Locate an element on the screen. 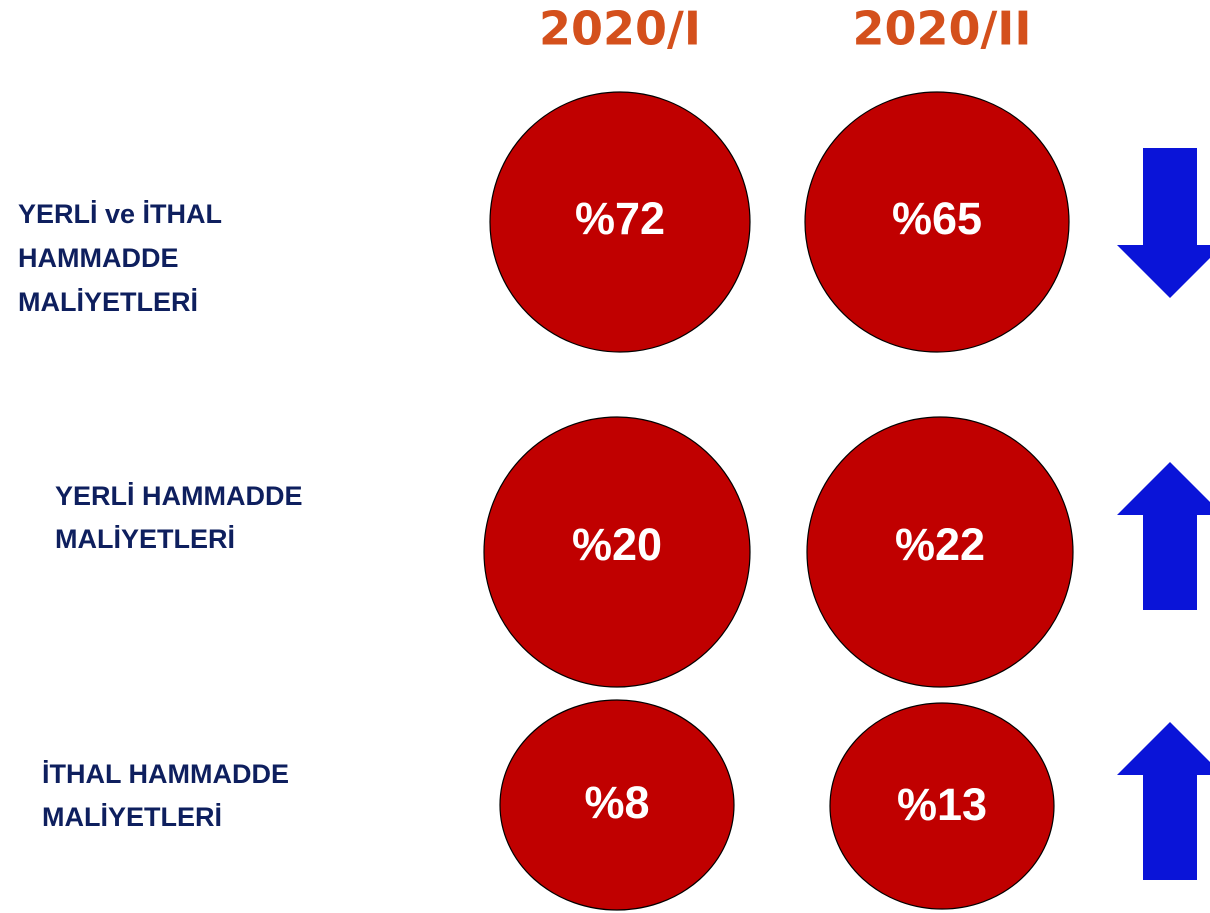  value: %72 is located at coordinates (620, 218).